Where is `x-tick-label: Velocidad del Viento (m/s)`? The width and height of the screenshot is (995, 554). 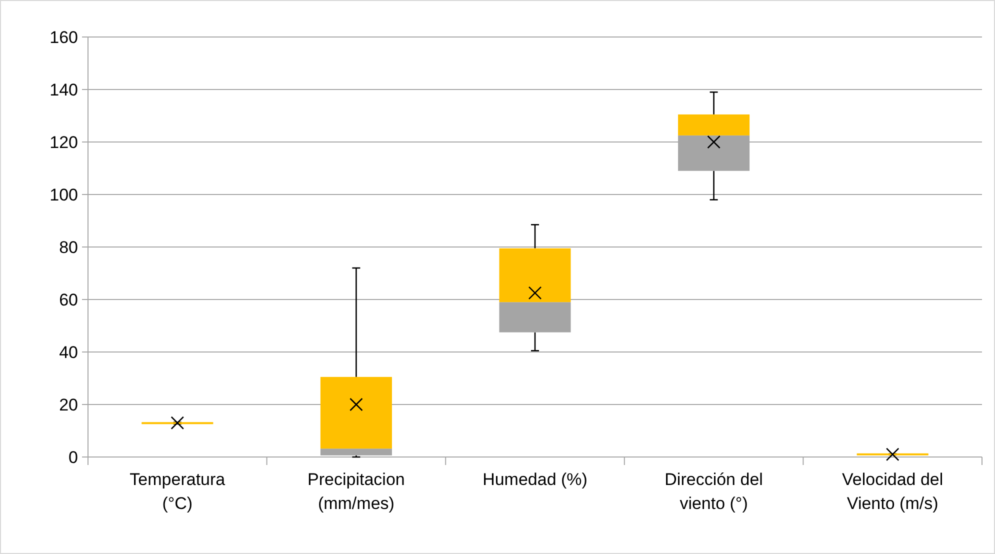
x-tick-label: Velocidad del Viento (m/s) is located at coordinates (893, 491).